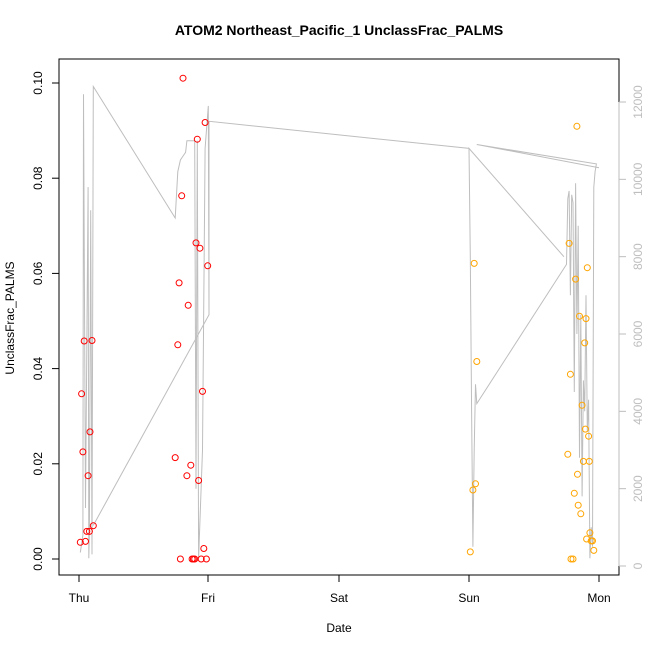  I want to click on y-right-tick-label: 4000, so click(638, 411).